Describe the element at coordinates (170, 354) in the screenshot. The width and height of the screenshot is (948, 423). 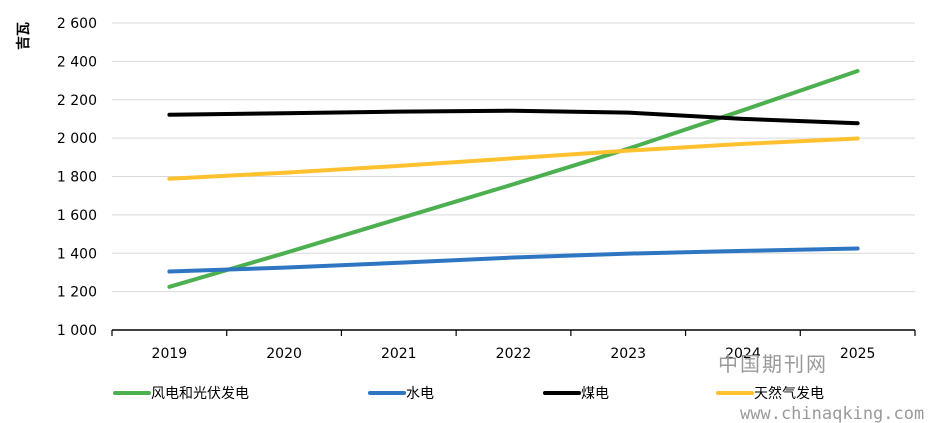
I see `x-tick-label: 2019` at that location.